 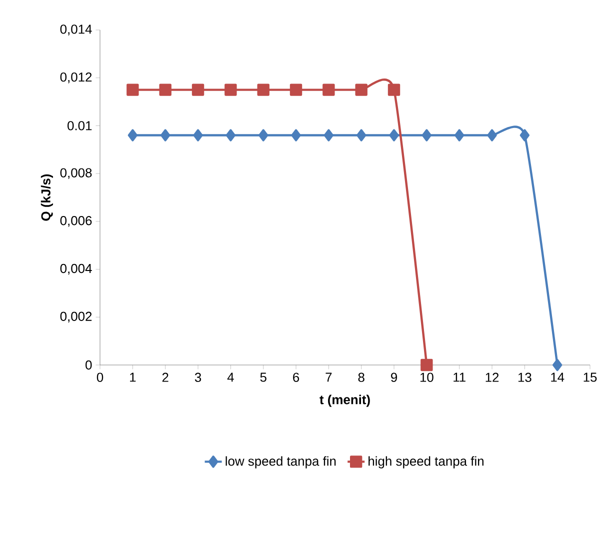 What do you see at coordinates (427, 377) in the screenshot?
I see `x-tick-label: 10` at bounding box center [427, 377].